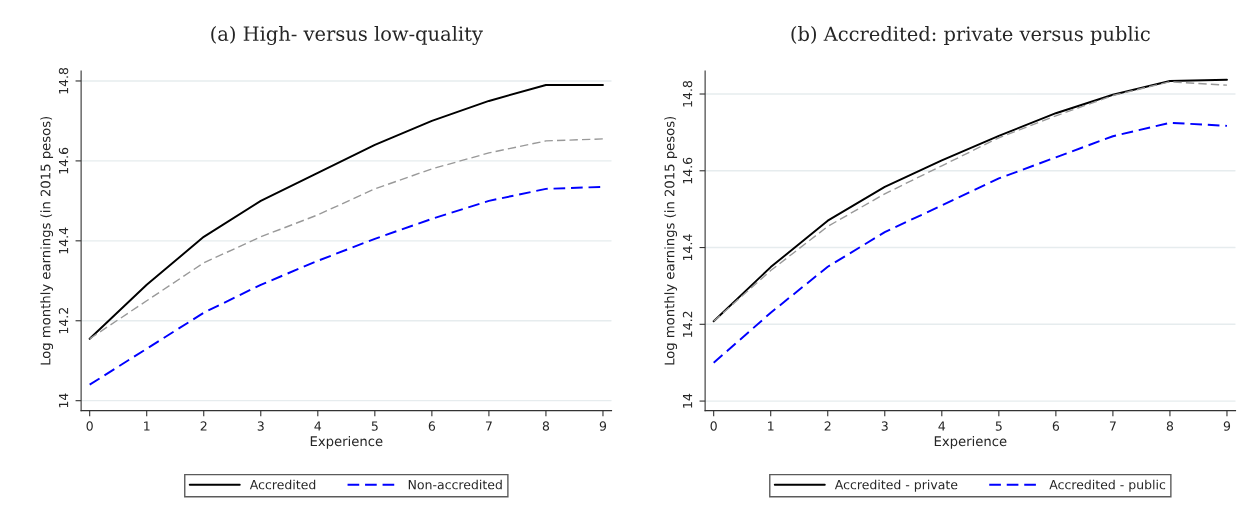  What do you see at coordinates (1107, 485) in the screenshot?
I see `legend-label: Accredited - public` at bounding box center [1107, 485].